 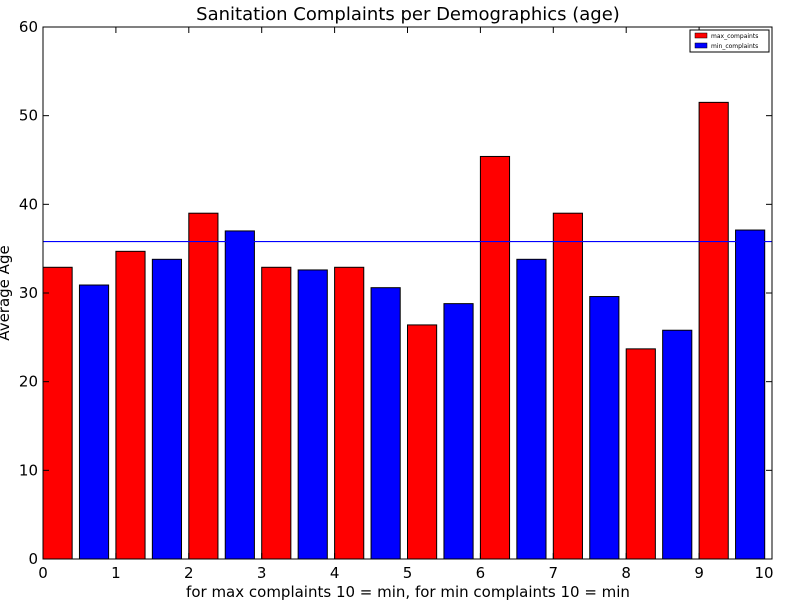 What do you see at coordinates (28, 116) in the screenshot?
I see `y-tick-label-5: 50` at bounding box center [28, 116].